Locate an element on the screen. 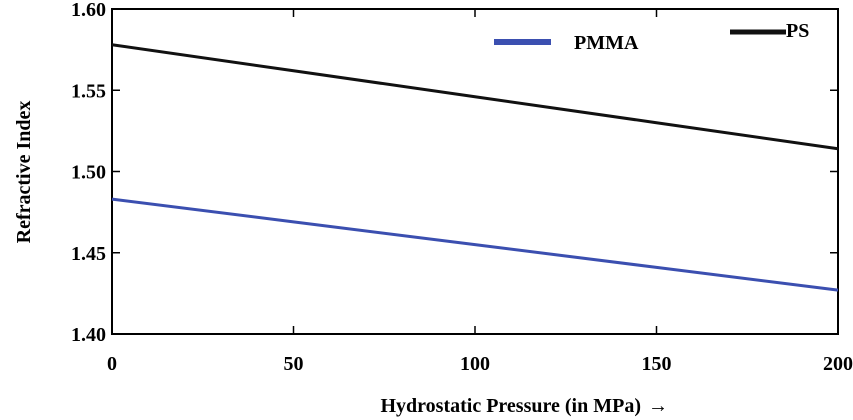 This screenshot has width=853, height=420. x-axis-arrow: → is located at coordinates (658, 406).